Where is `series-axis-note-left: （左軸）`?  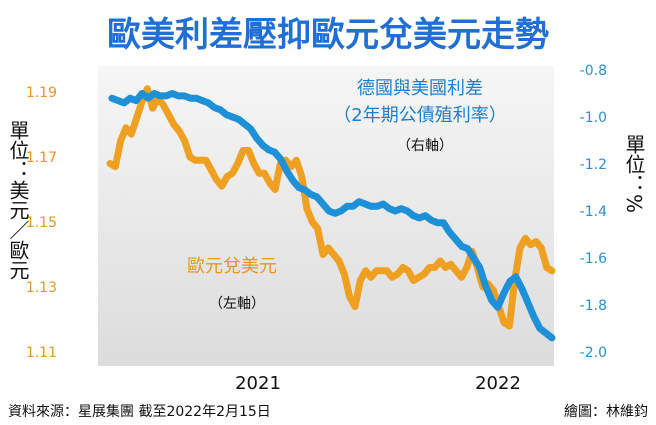 series-axis-note-left: （左軸） is located at coordinates (237, 304).